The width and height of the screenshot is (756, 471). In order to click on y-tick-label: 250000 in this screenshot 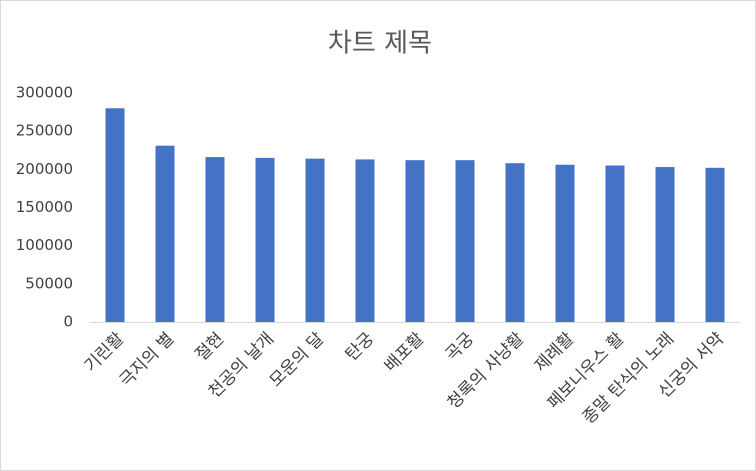, I will do `click(44, 131)`.